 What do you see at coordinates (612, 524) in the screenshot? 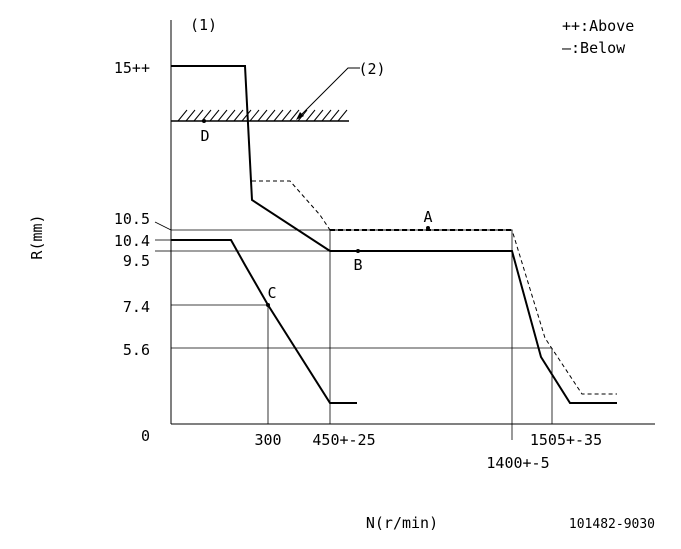
I see `drawing-id: 101482-9030` at bounding box center [612, 524].